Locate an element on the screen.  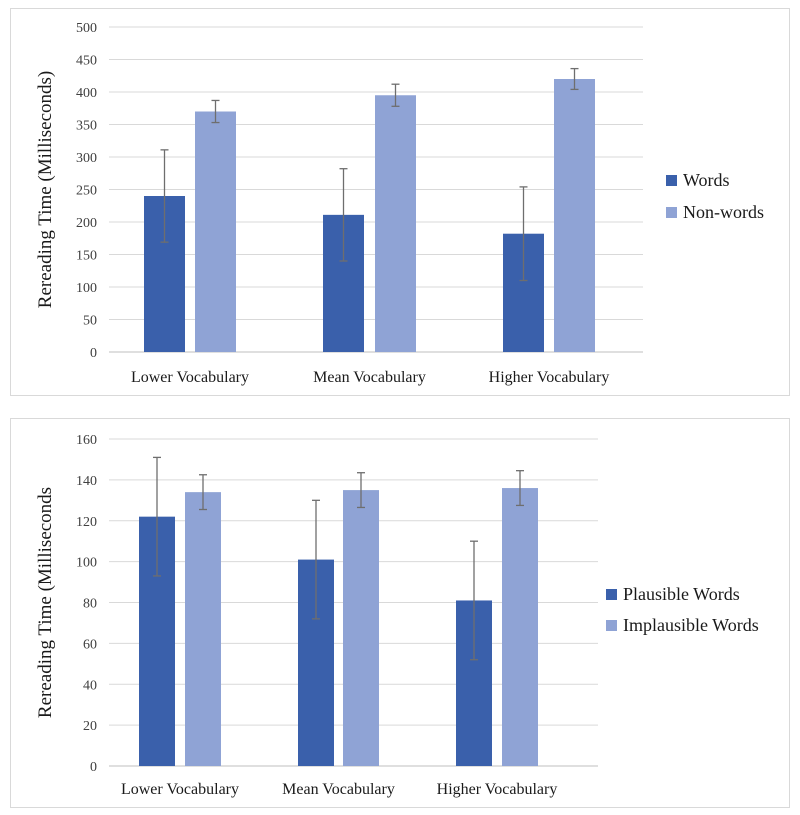
y-tick-label: 150 is located at coordinates (86, 256).